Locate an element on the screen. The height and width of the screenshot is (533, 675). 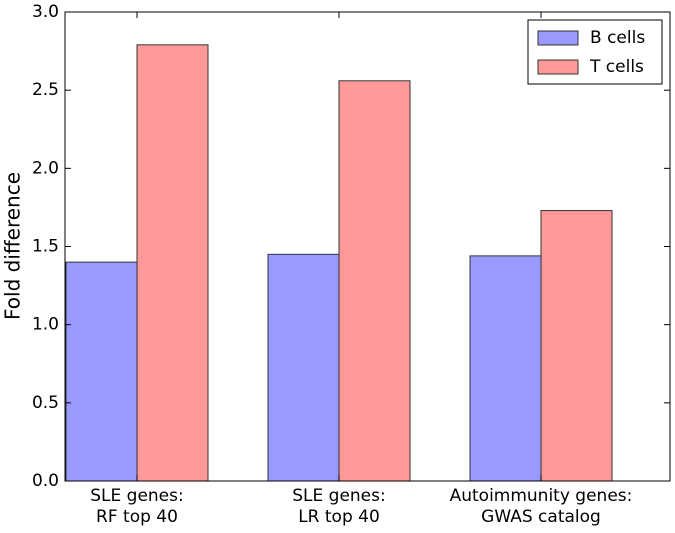
y-axis-label: Fold difference is located at coordinates (13, 246).